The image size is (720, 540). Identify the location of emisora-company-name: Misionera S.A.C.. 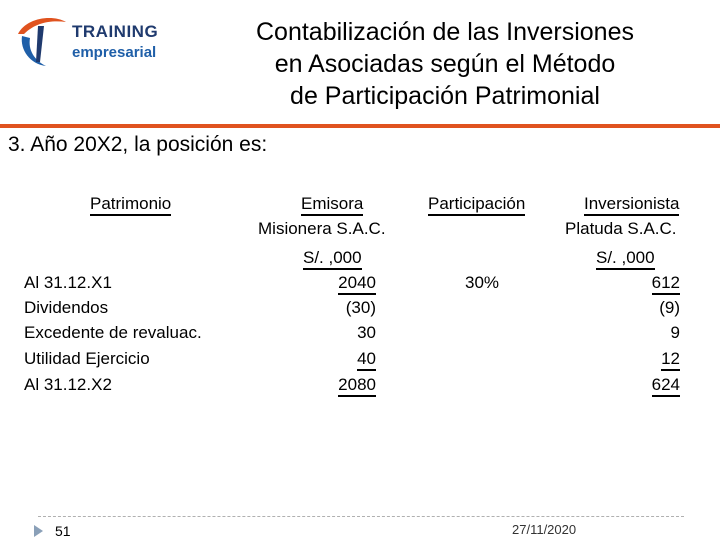
(322, 228).